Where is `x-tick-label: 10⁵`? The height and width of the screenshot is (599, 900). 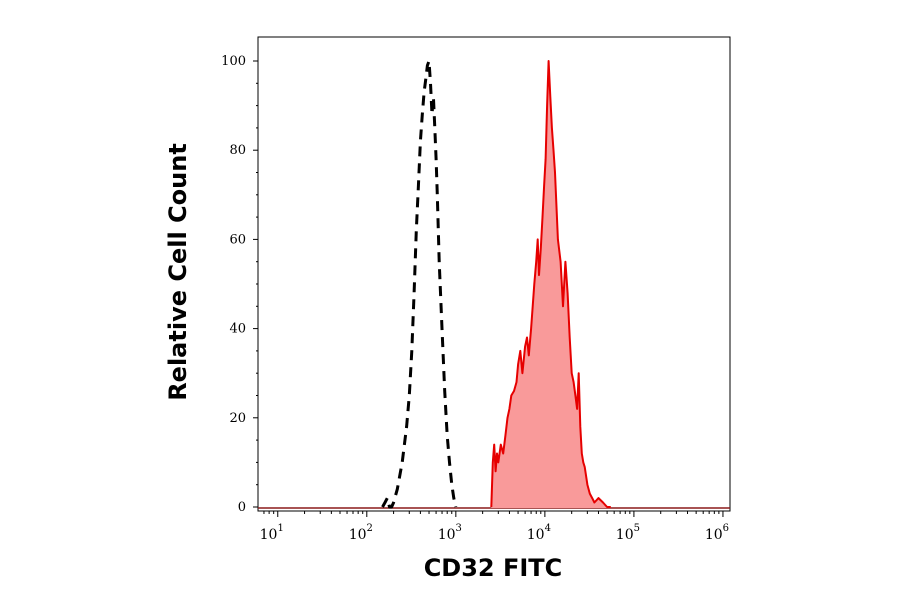 x-tick-label: 10⁵ is located at coordinates (628, 533).